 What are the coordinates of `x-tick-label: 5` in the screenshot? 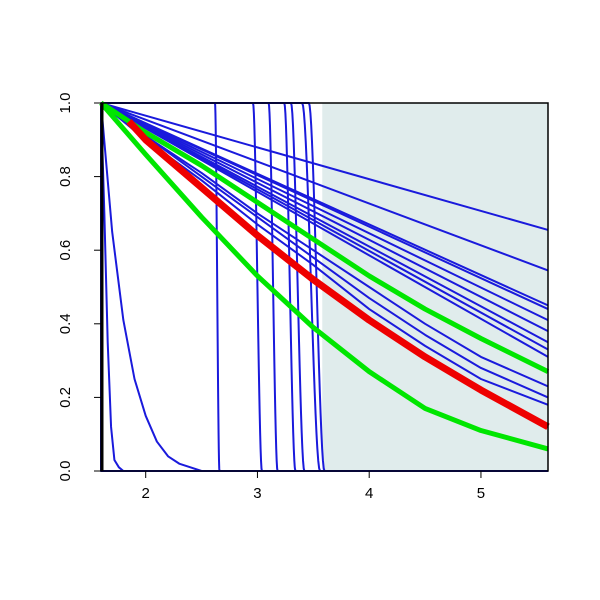 It's located at (481, 493).